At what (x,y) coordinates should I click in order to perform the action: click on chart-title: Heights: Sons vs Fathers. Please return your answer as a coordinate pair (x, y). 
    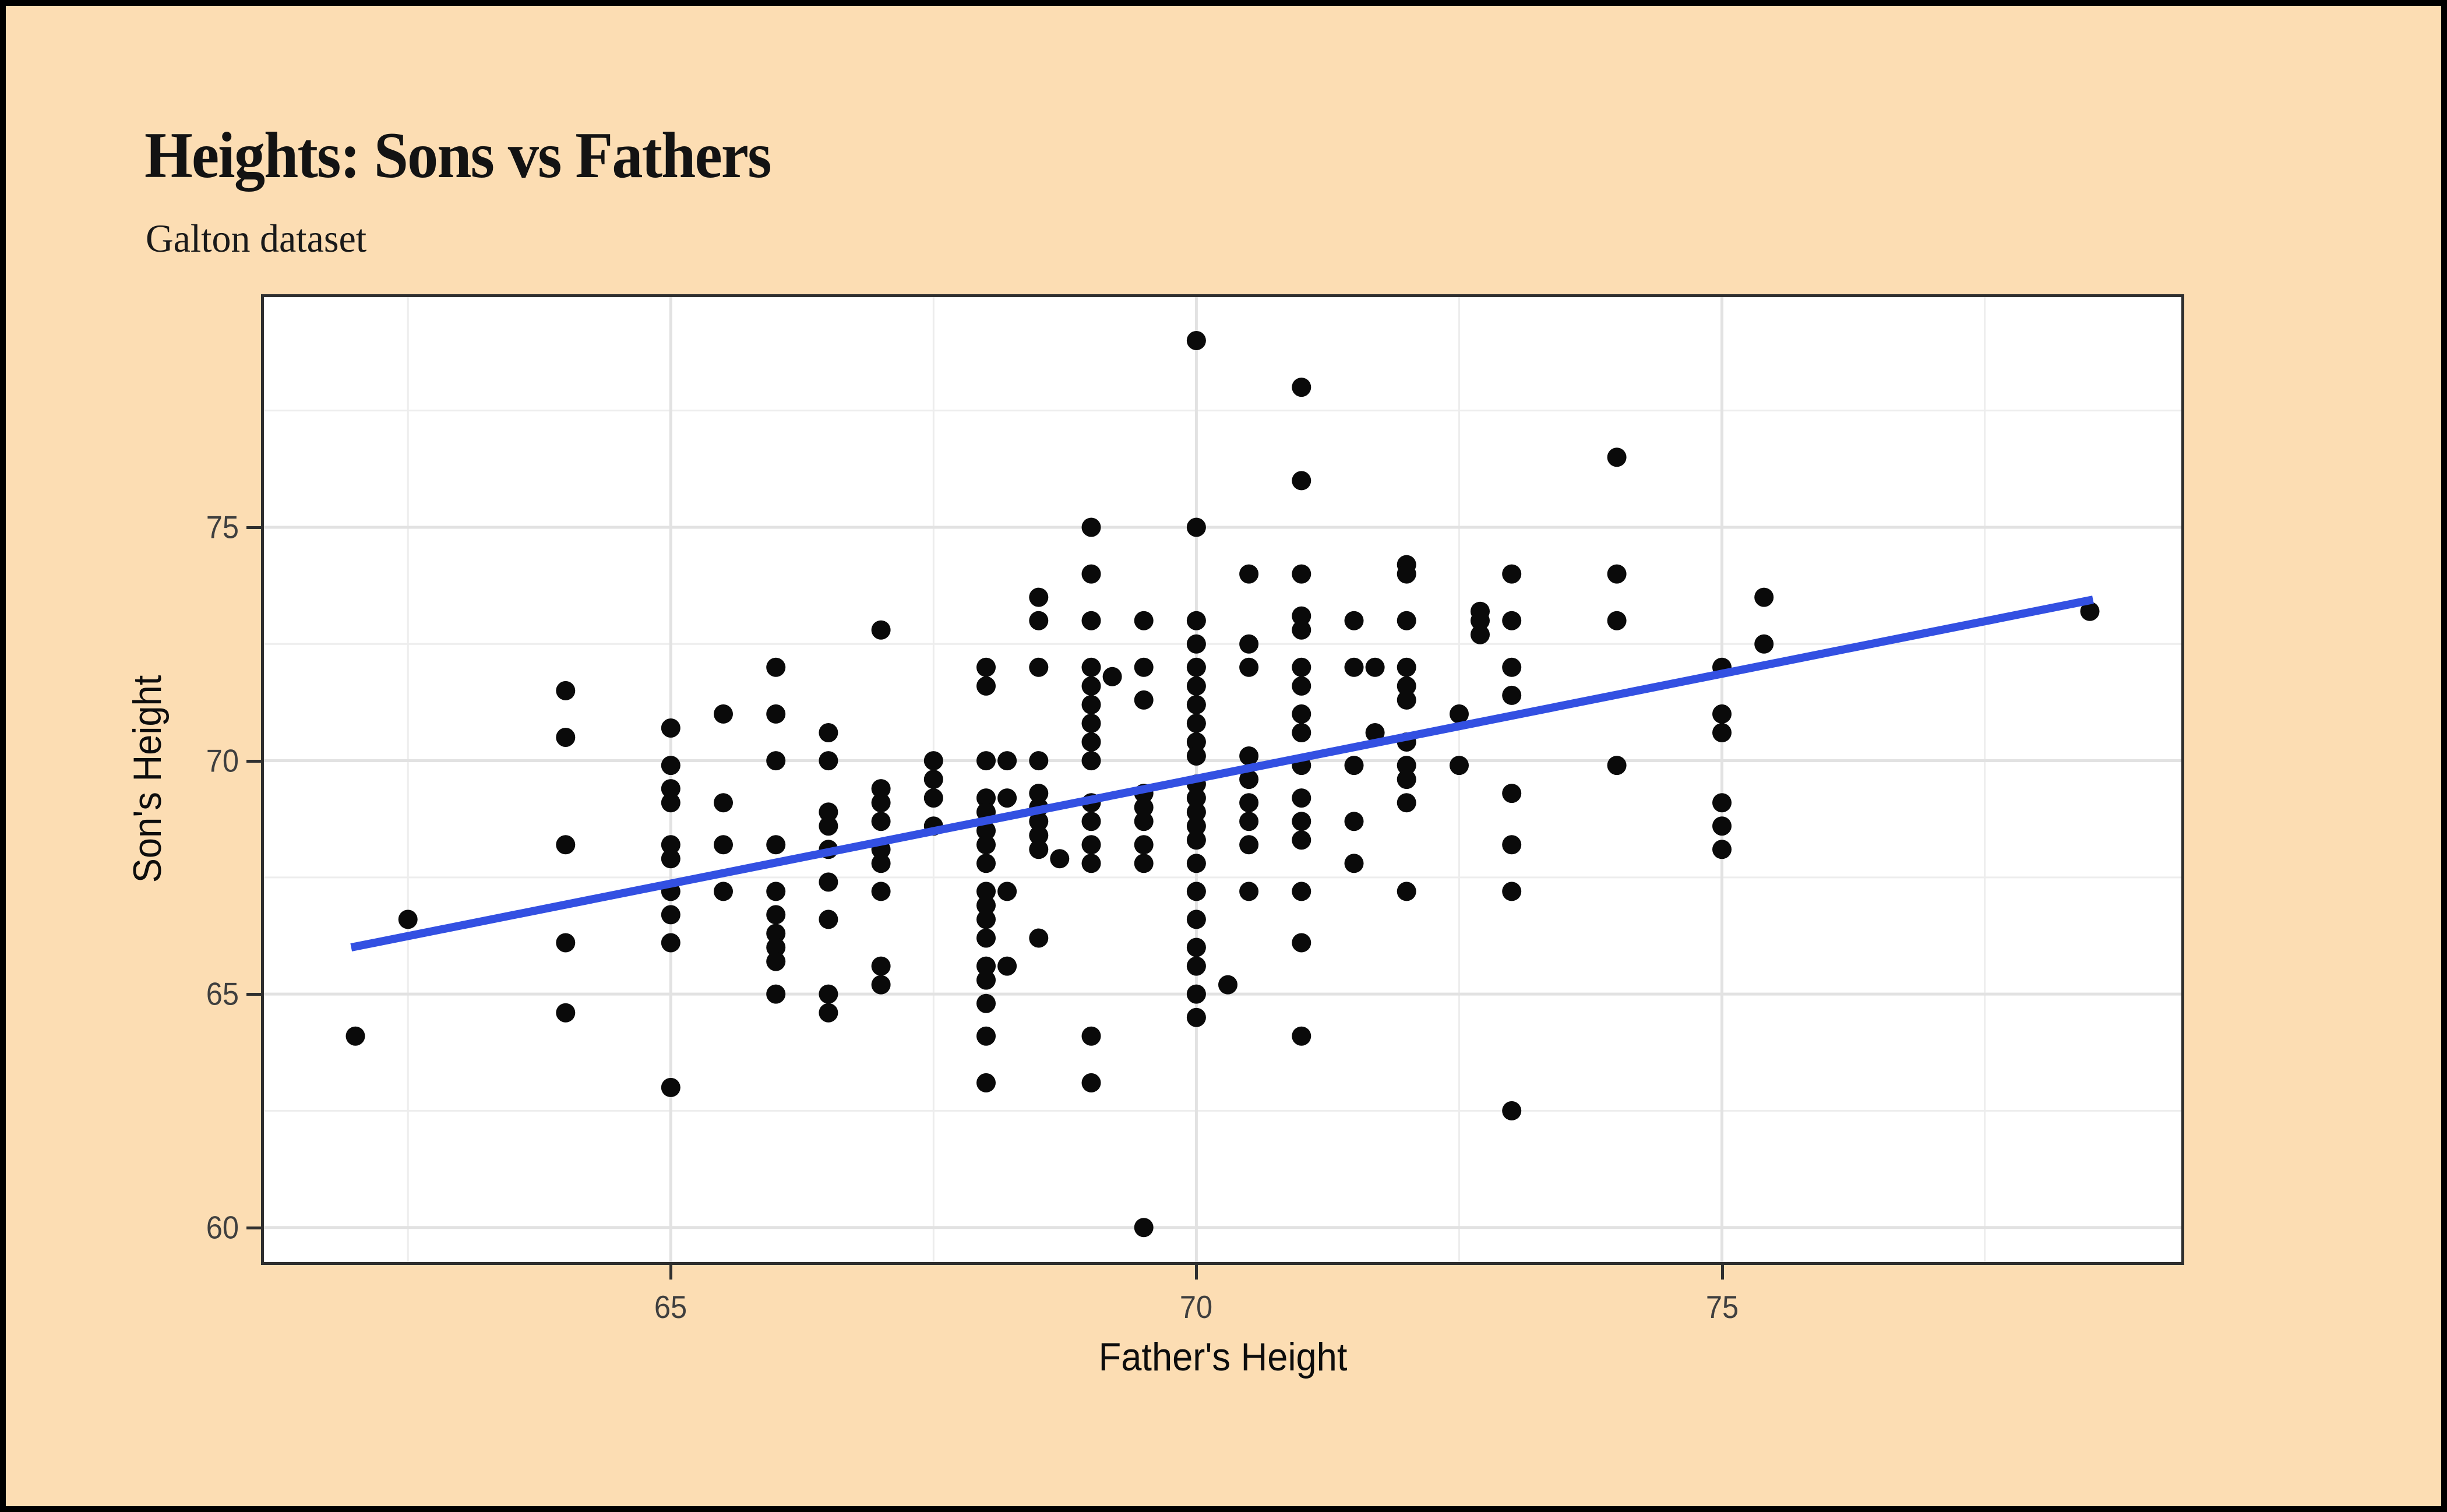
    Looking at the image, I should click on (458, 155).